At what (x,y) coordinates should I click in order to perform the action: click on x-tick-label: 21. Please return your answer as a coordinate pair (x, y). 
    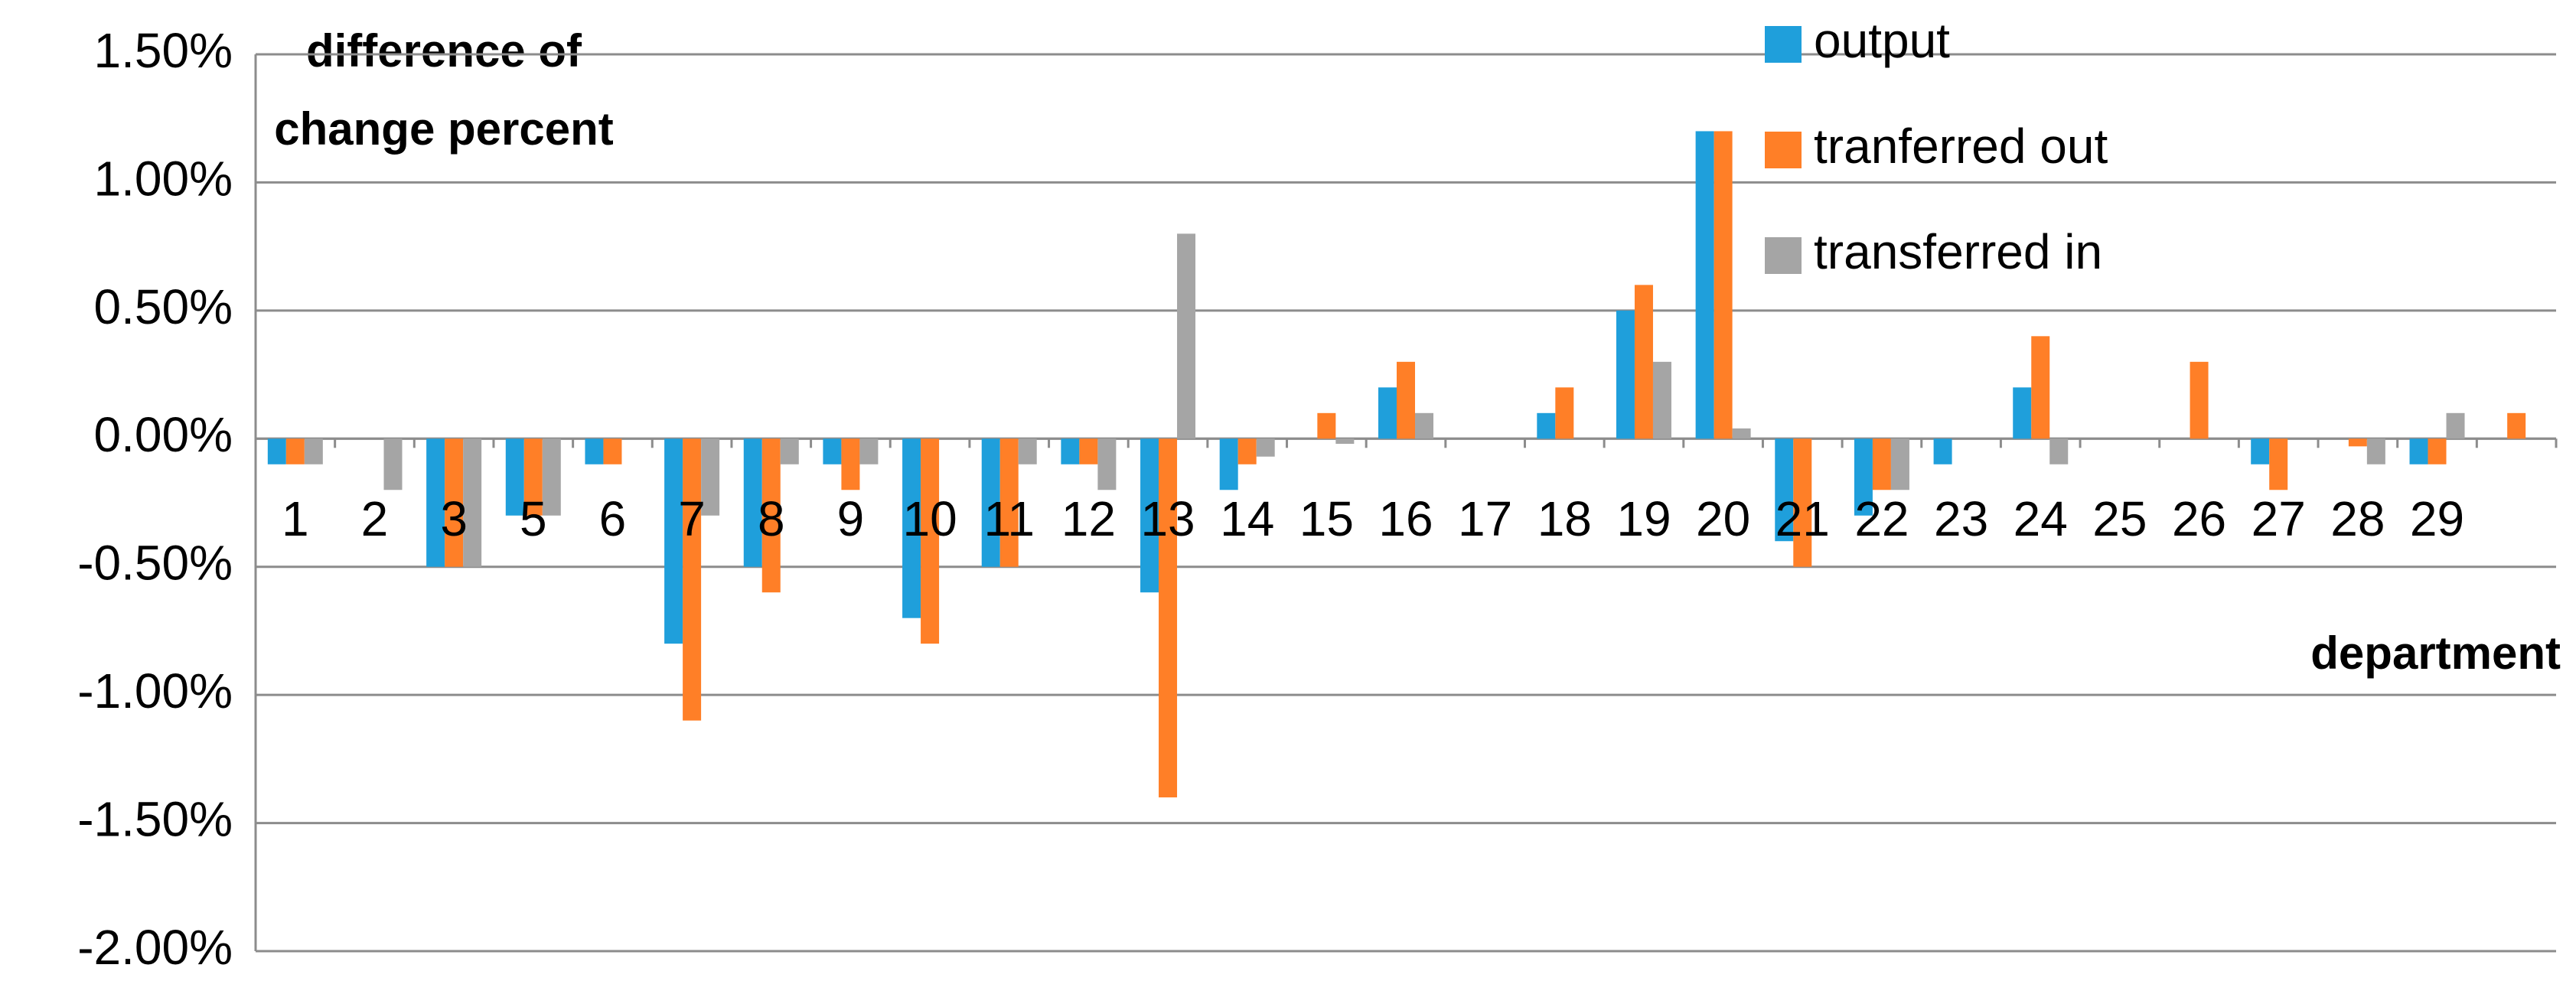
    Looking at the image, I should click on (1802, 518).